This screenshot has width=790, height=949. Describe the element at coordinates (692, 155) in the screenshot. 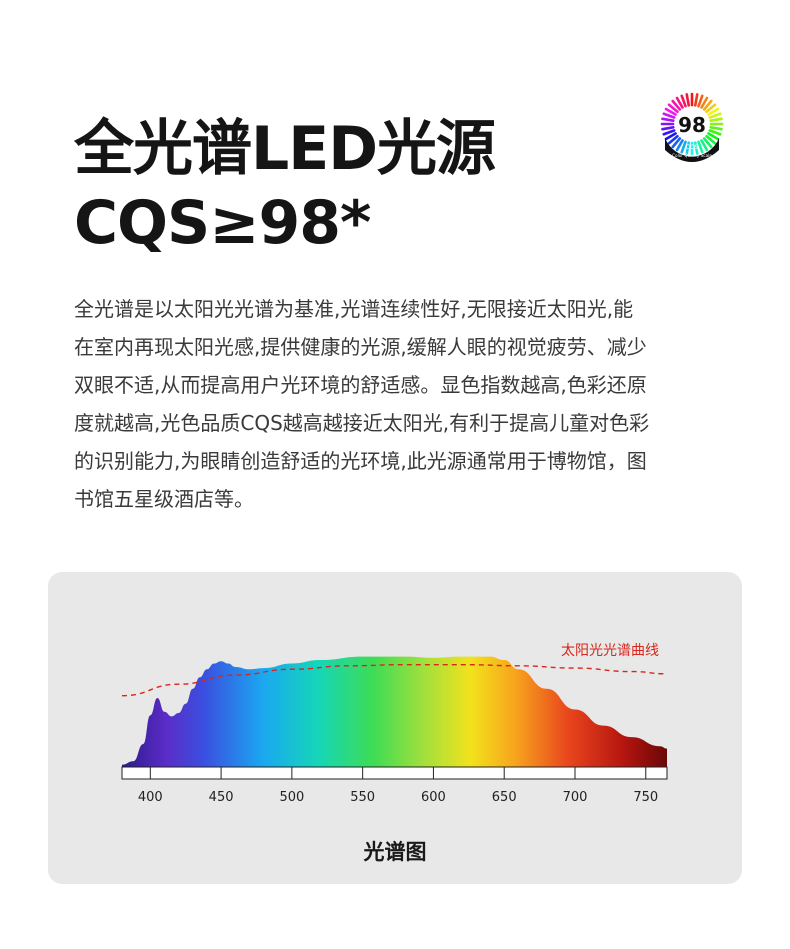

I see `badge-ring-text: Color Quality Scale` at that location.